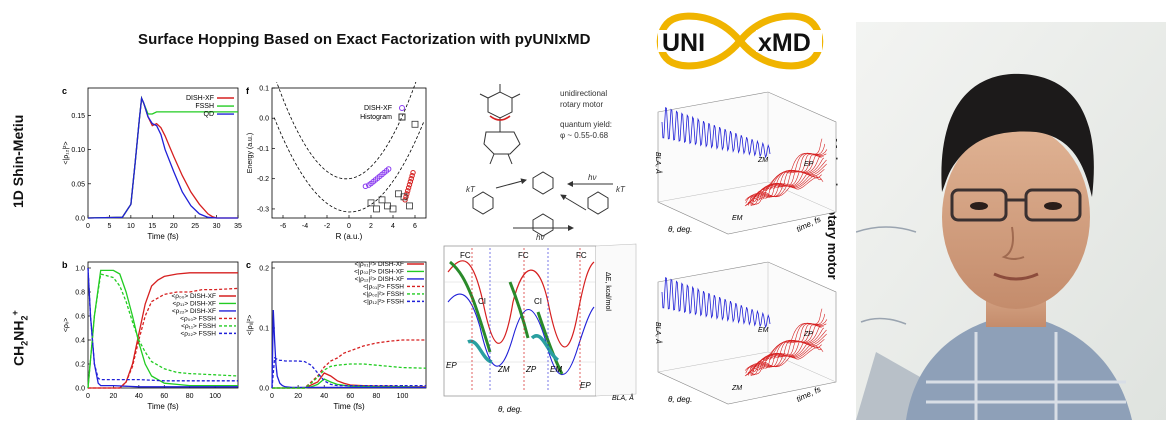 This screenshot has width=1166, height=423. I want to click on y-tick-label: 0.8, so click(80, 293).